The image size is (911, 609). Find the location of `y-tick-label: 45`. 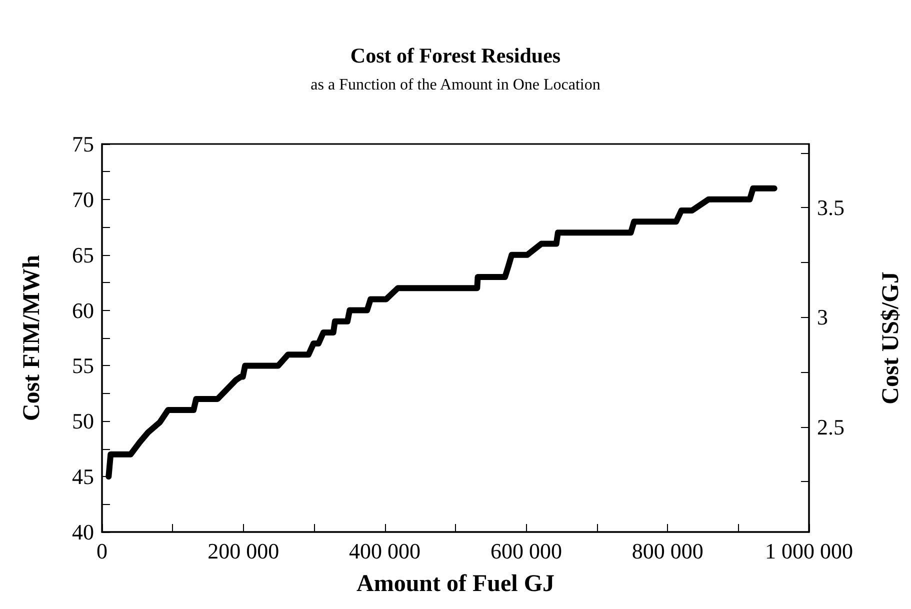

y-tick-label: 45 is located at coordinates (83, 477).